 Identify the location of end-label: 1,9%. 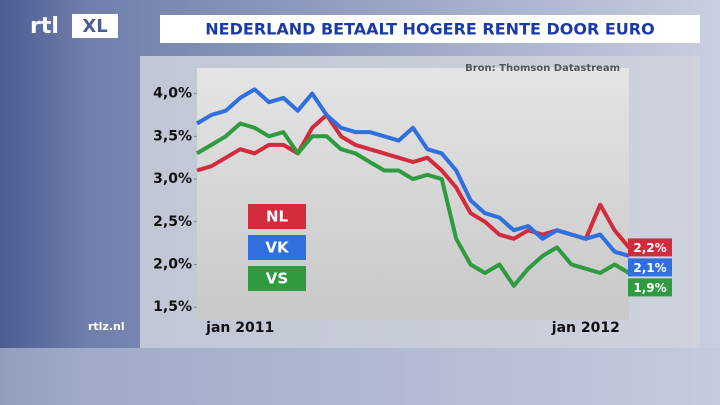
(649, 288).